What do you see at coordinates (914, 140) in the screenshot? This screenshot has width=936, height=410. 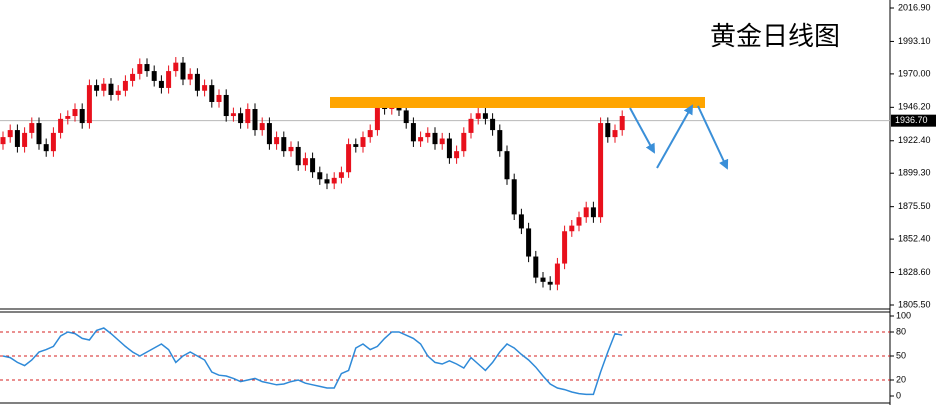 I see `y-tick-label: 1922.40` at bounding box center [914, 140].